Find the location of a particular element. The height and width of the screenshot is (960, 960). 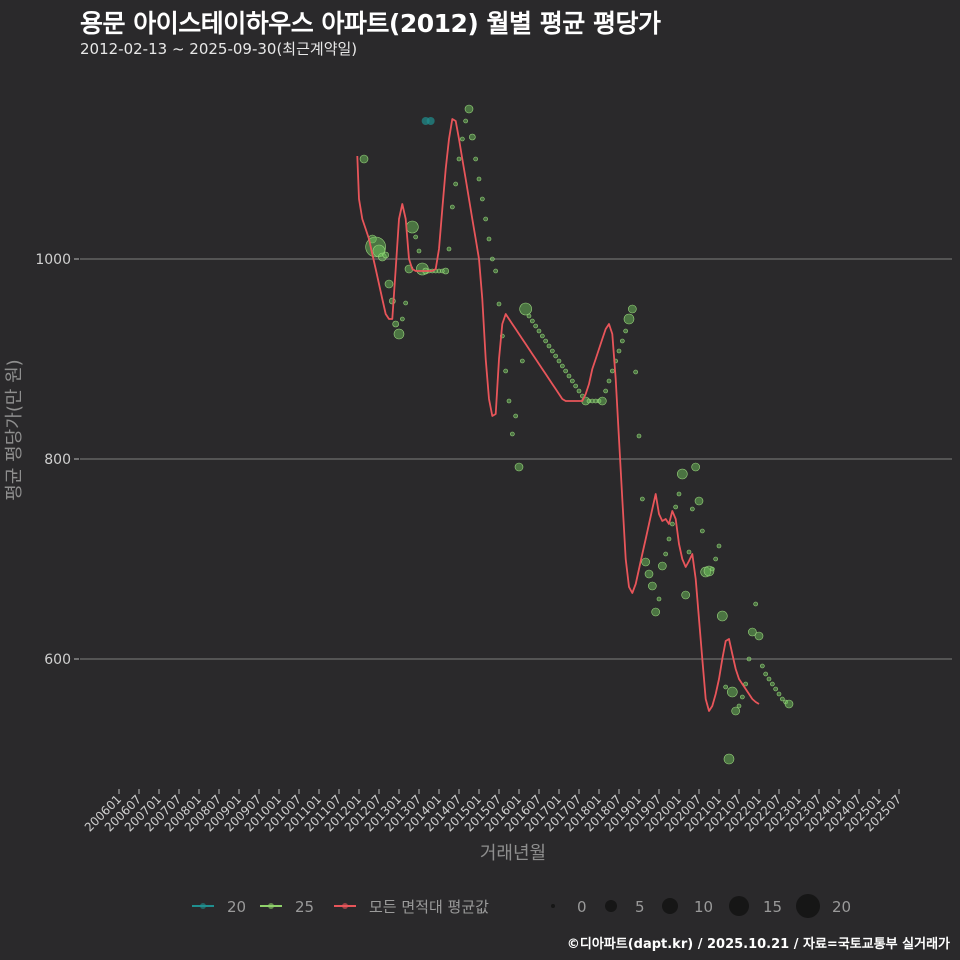

legend-size-label: 10 is located at coordinates (703, 907).